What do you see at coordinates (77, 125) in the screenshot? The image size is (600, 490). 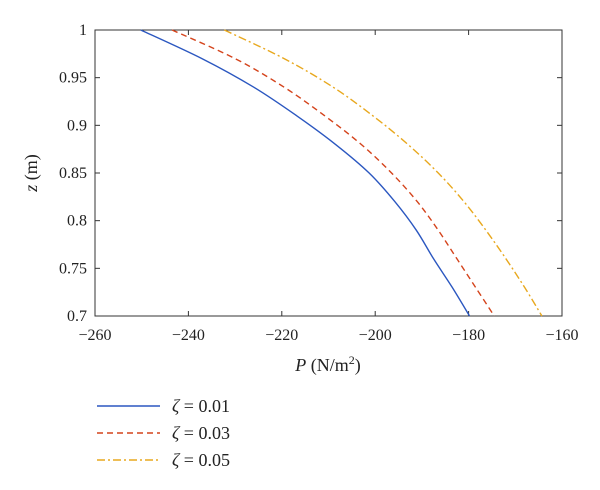 I see `y-tick-label: 0.9` at bounding box center [77, 125].